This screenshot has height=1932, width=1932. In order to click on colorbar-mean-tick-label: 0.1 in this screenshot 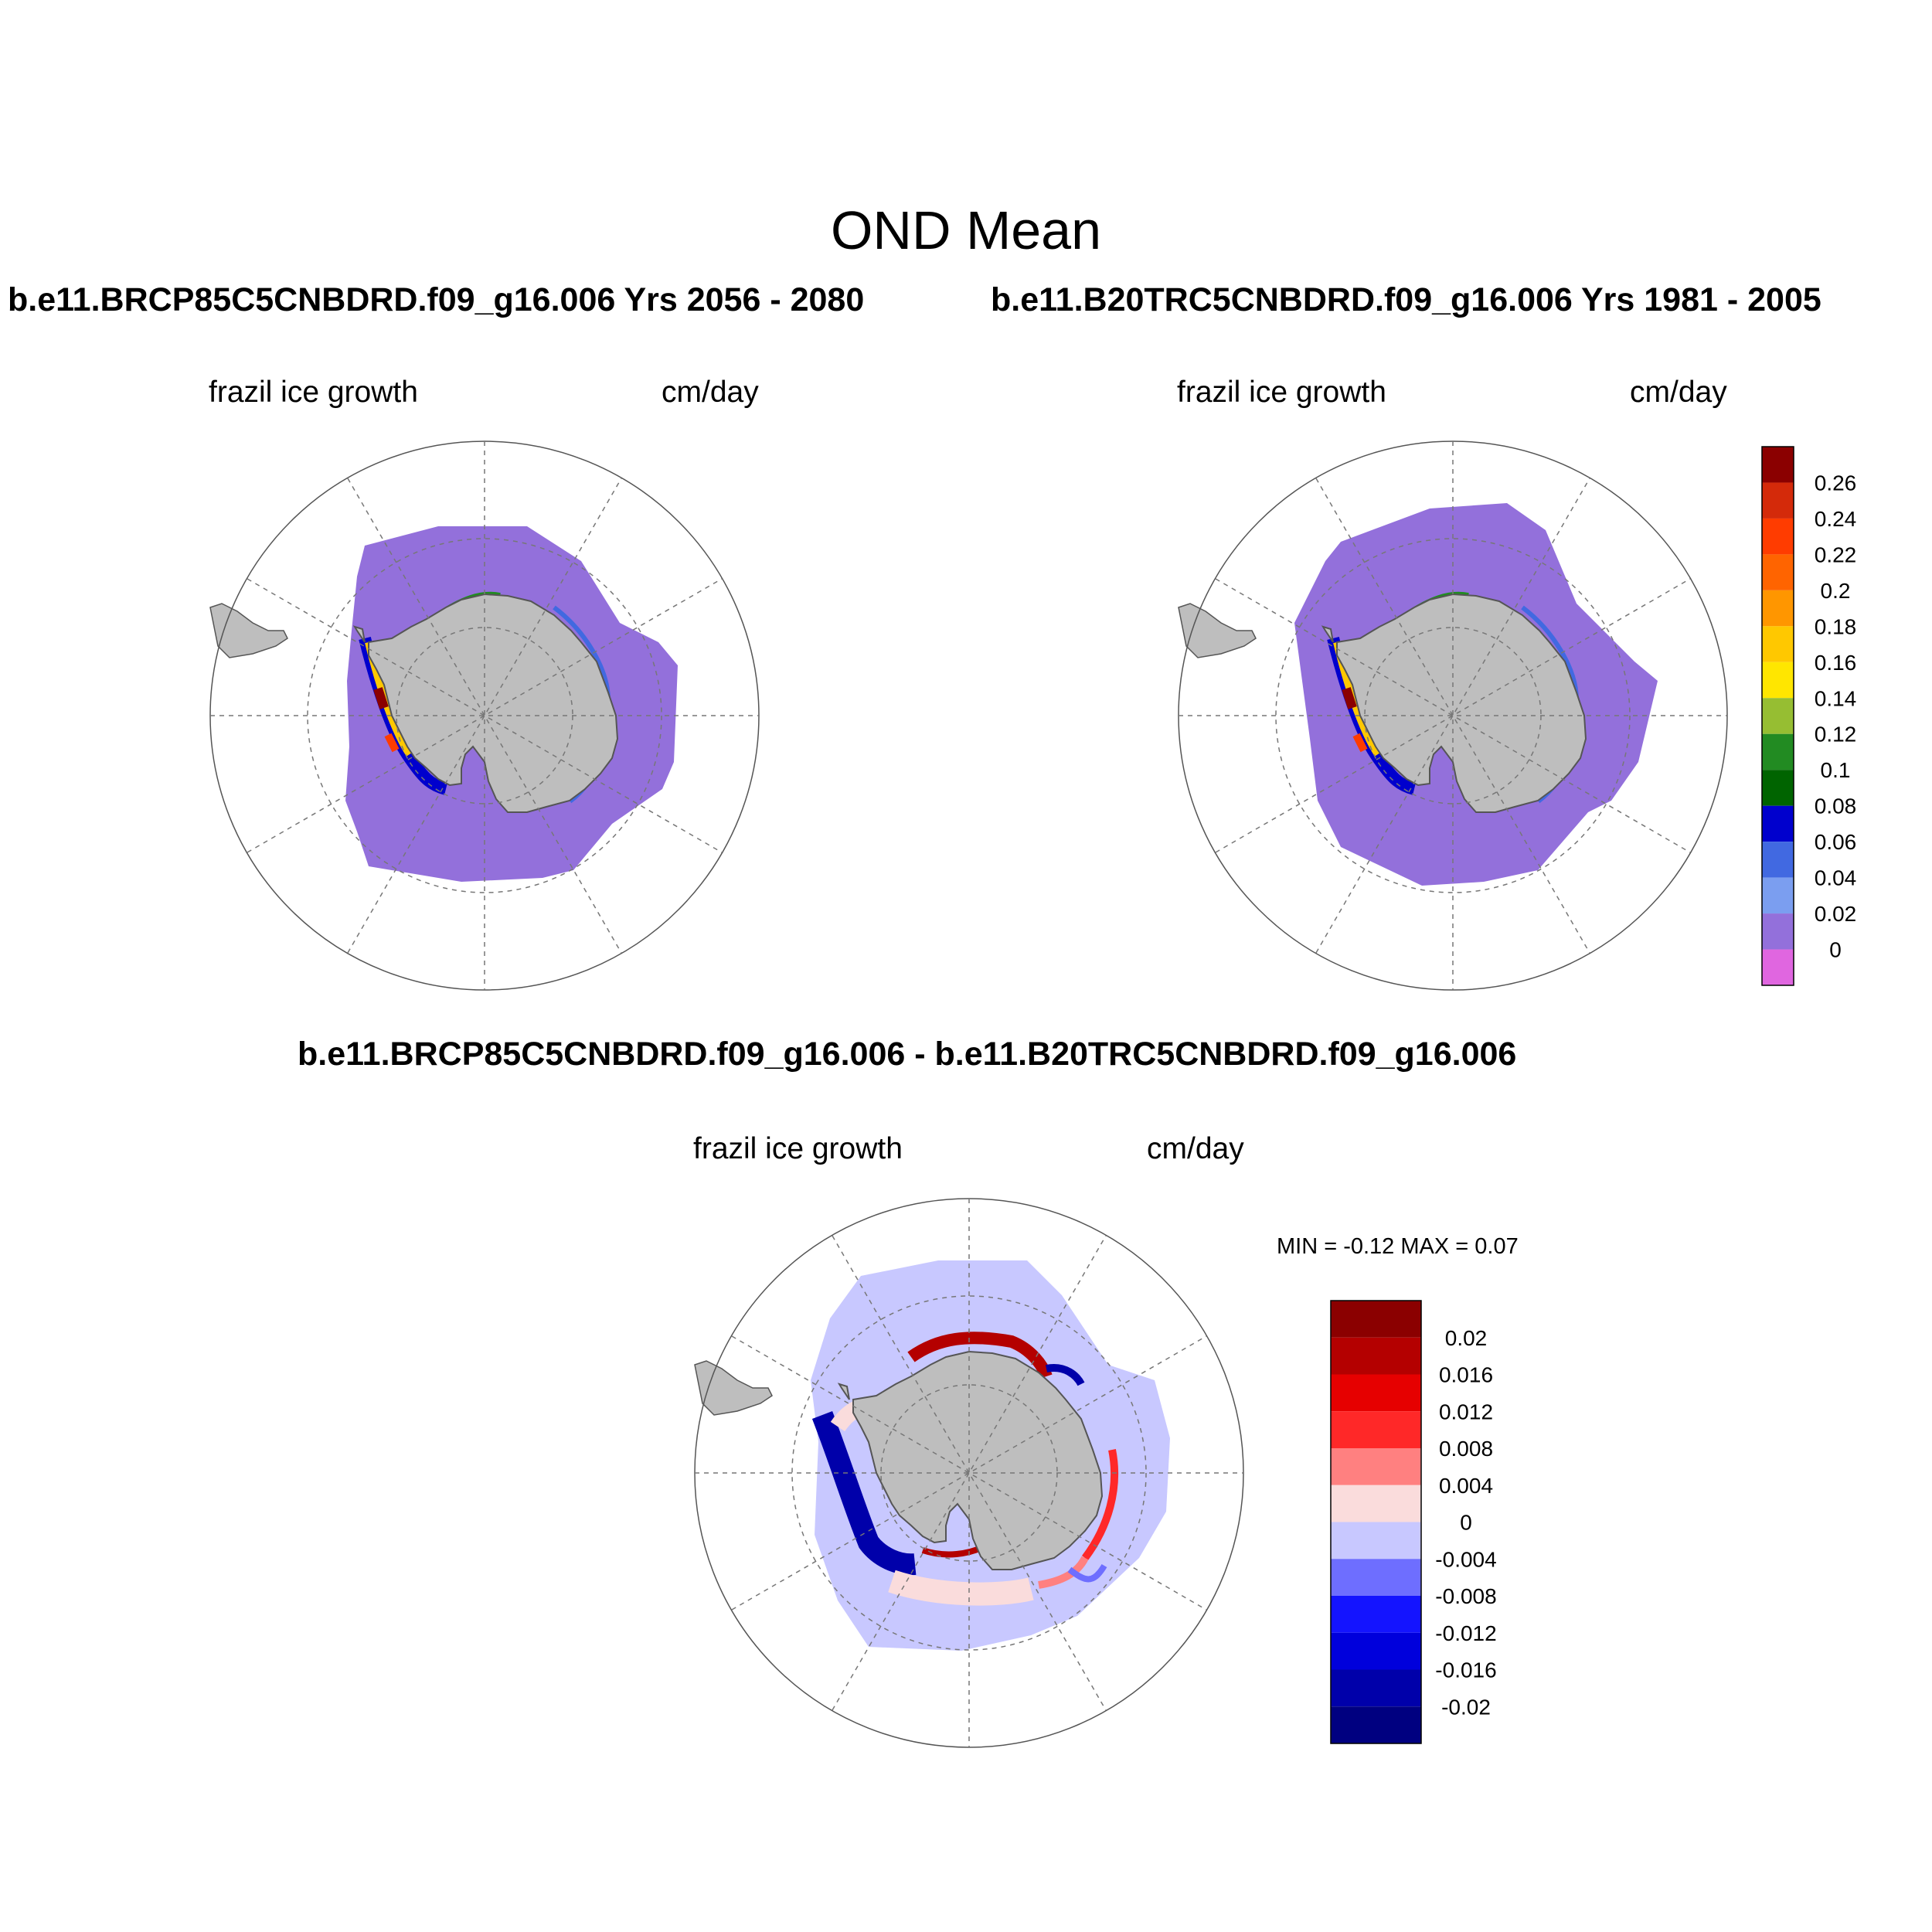, I will do `click(1836, 770)`.